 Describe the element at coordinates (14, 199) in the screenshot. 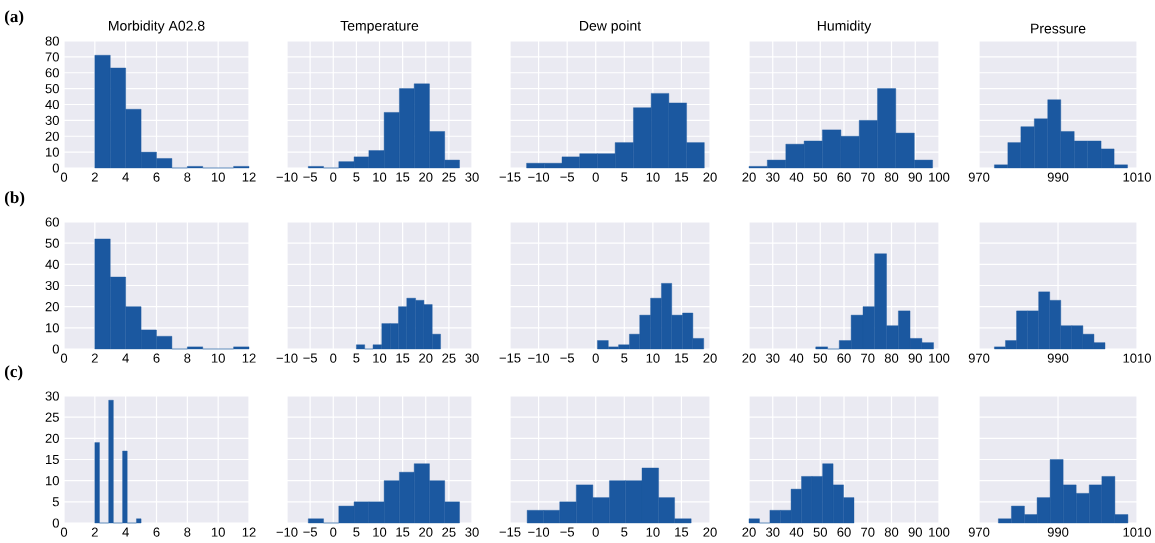

I see `text: (b)` at that location.